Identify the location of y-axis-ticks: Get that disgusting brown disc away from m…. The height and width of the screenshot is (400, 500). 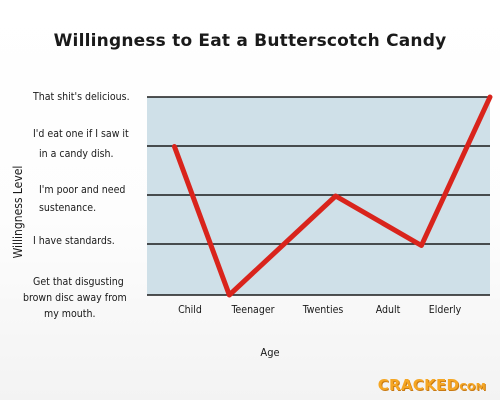
(76, 205).